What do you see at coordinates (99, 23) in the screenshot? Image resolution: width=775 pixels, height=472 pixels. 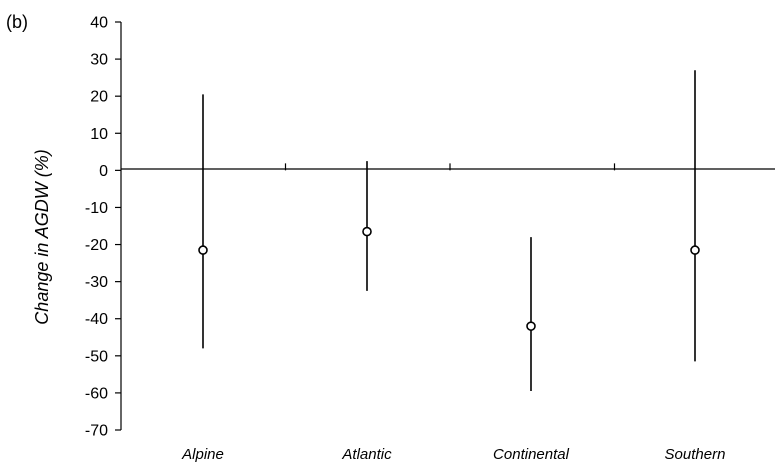 I see `y-tick-label: 40` at bounding box center [99, 23].